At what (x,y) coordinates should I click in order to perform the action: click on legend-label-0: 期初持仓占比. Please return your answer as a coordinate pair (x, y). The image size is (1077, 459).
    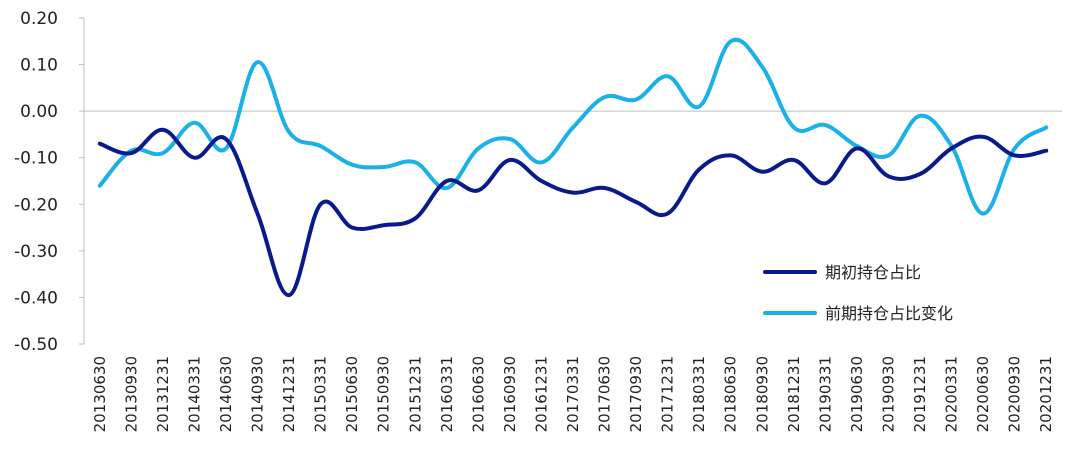
    Looking at the image, I should click on (873, 272).